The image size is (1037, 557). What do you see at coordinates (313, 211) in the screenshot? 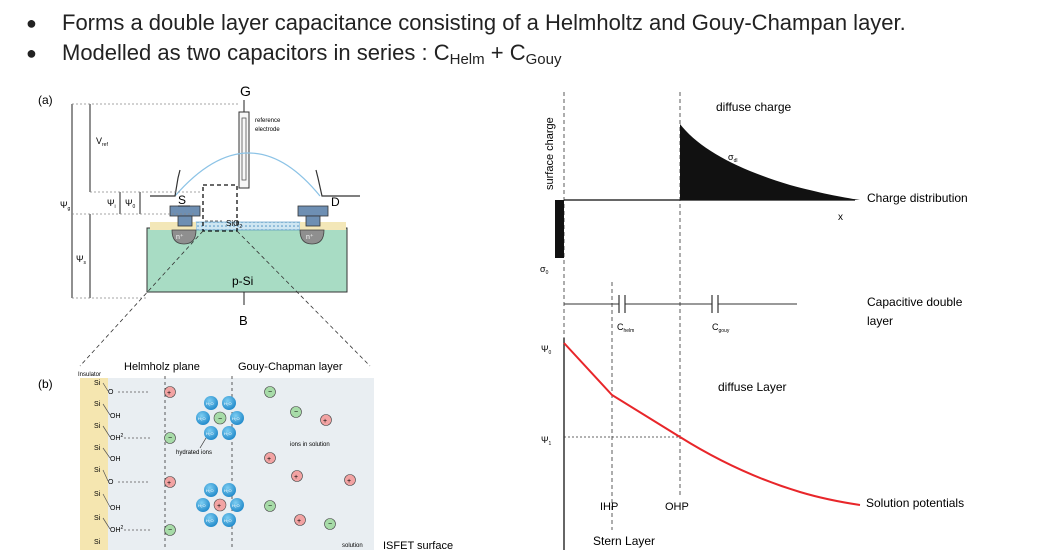
I see `drain-contact` at bounding box center [313, 211].